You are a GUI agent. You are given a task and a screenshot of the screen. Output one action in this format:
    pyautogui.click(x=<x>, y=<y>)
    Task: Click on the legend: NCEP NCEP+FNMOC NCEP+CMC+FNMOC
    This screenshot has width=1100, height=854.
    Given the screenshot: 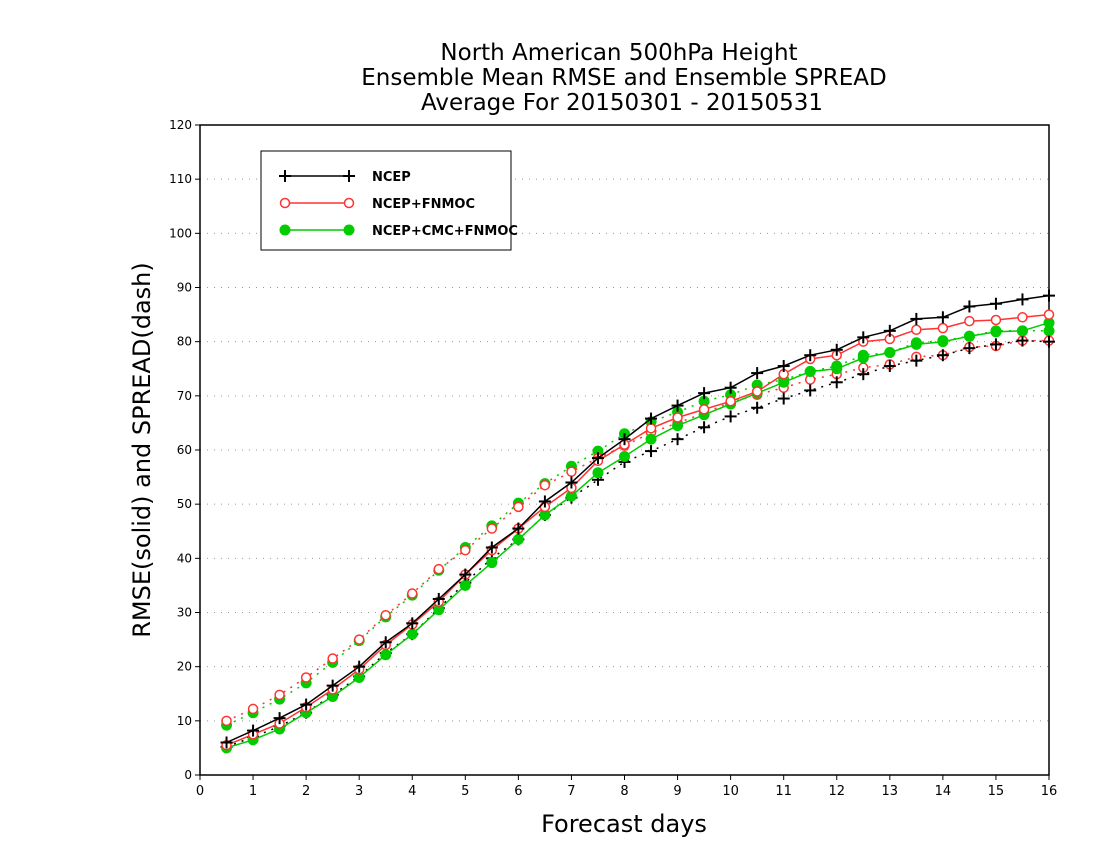 What is the action you would take?
    pyautogui.click(x=389, y=200)
    